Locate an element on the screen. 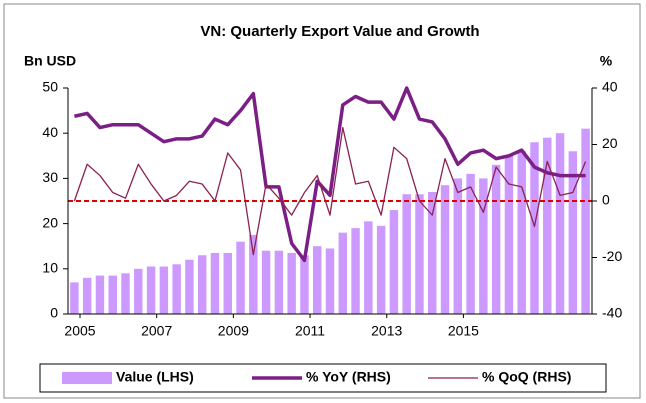 This screenshot has height=403, width=646. legend-label: Value (LHS) is located at coordinates (155, 377).